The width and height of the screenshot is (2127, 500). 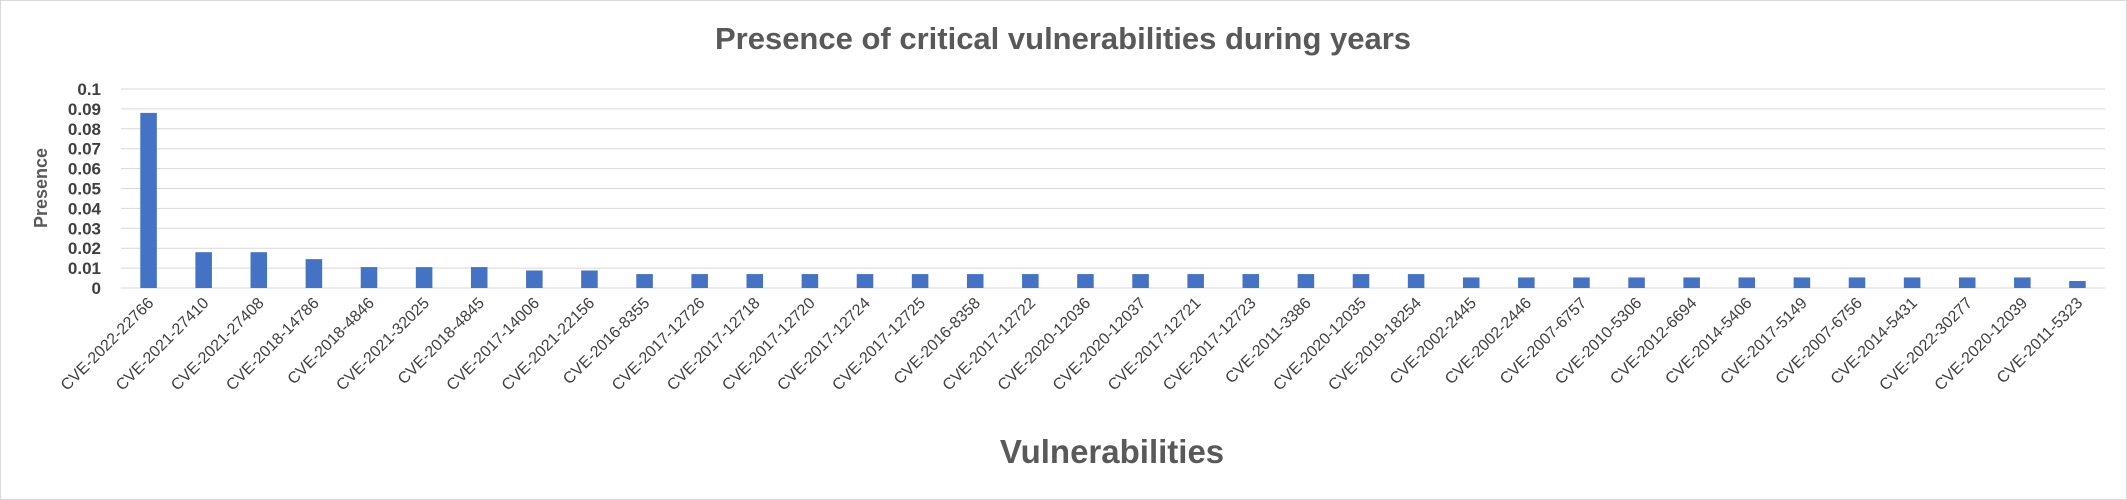 What do you see at coordinates (1927, 345) in the screenshot?
I see `x-tick-label: CVE-2022-30277` at bounding box center [1927, 345].